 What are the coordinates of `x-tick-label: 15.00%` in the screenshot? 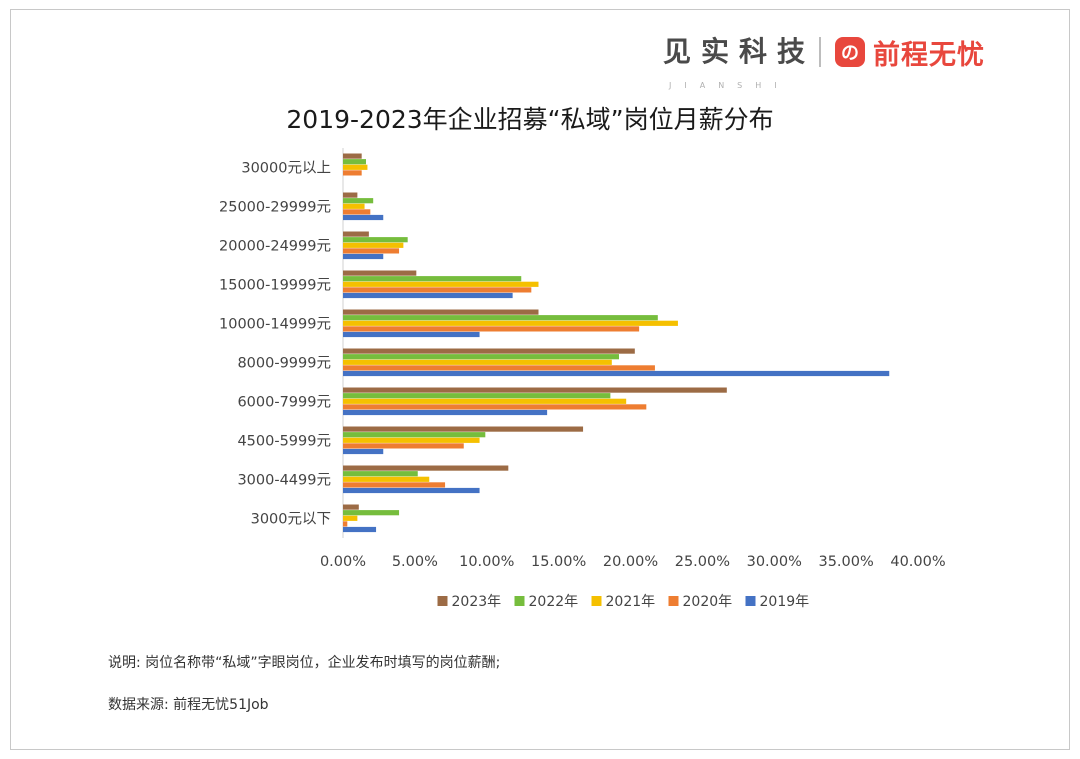 It's located at (558, 562).